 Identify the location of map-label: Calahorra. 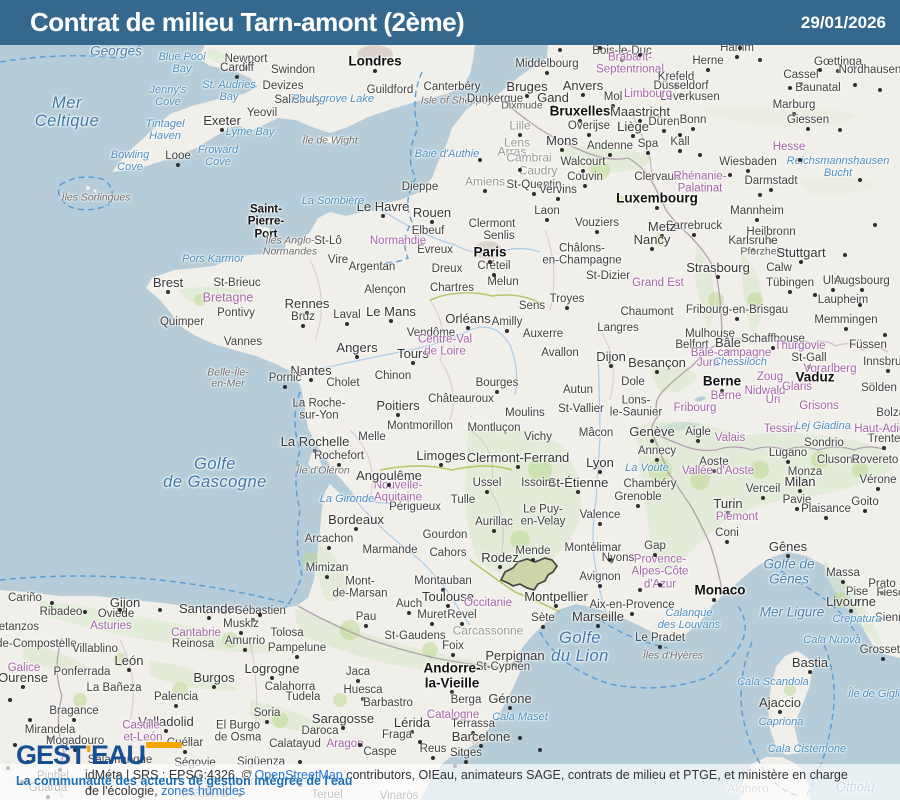
(290, 686).